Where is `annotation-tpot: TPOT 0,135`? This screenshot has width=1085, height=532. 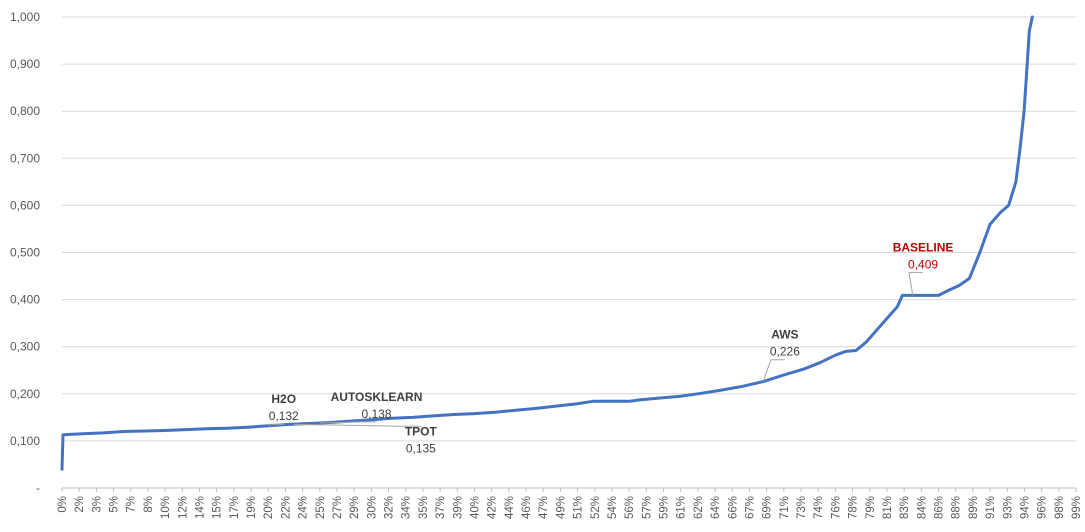
annotation-tpot: TPOT 0,135 is located at coordinates (366, 439).